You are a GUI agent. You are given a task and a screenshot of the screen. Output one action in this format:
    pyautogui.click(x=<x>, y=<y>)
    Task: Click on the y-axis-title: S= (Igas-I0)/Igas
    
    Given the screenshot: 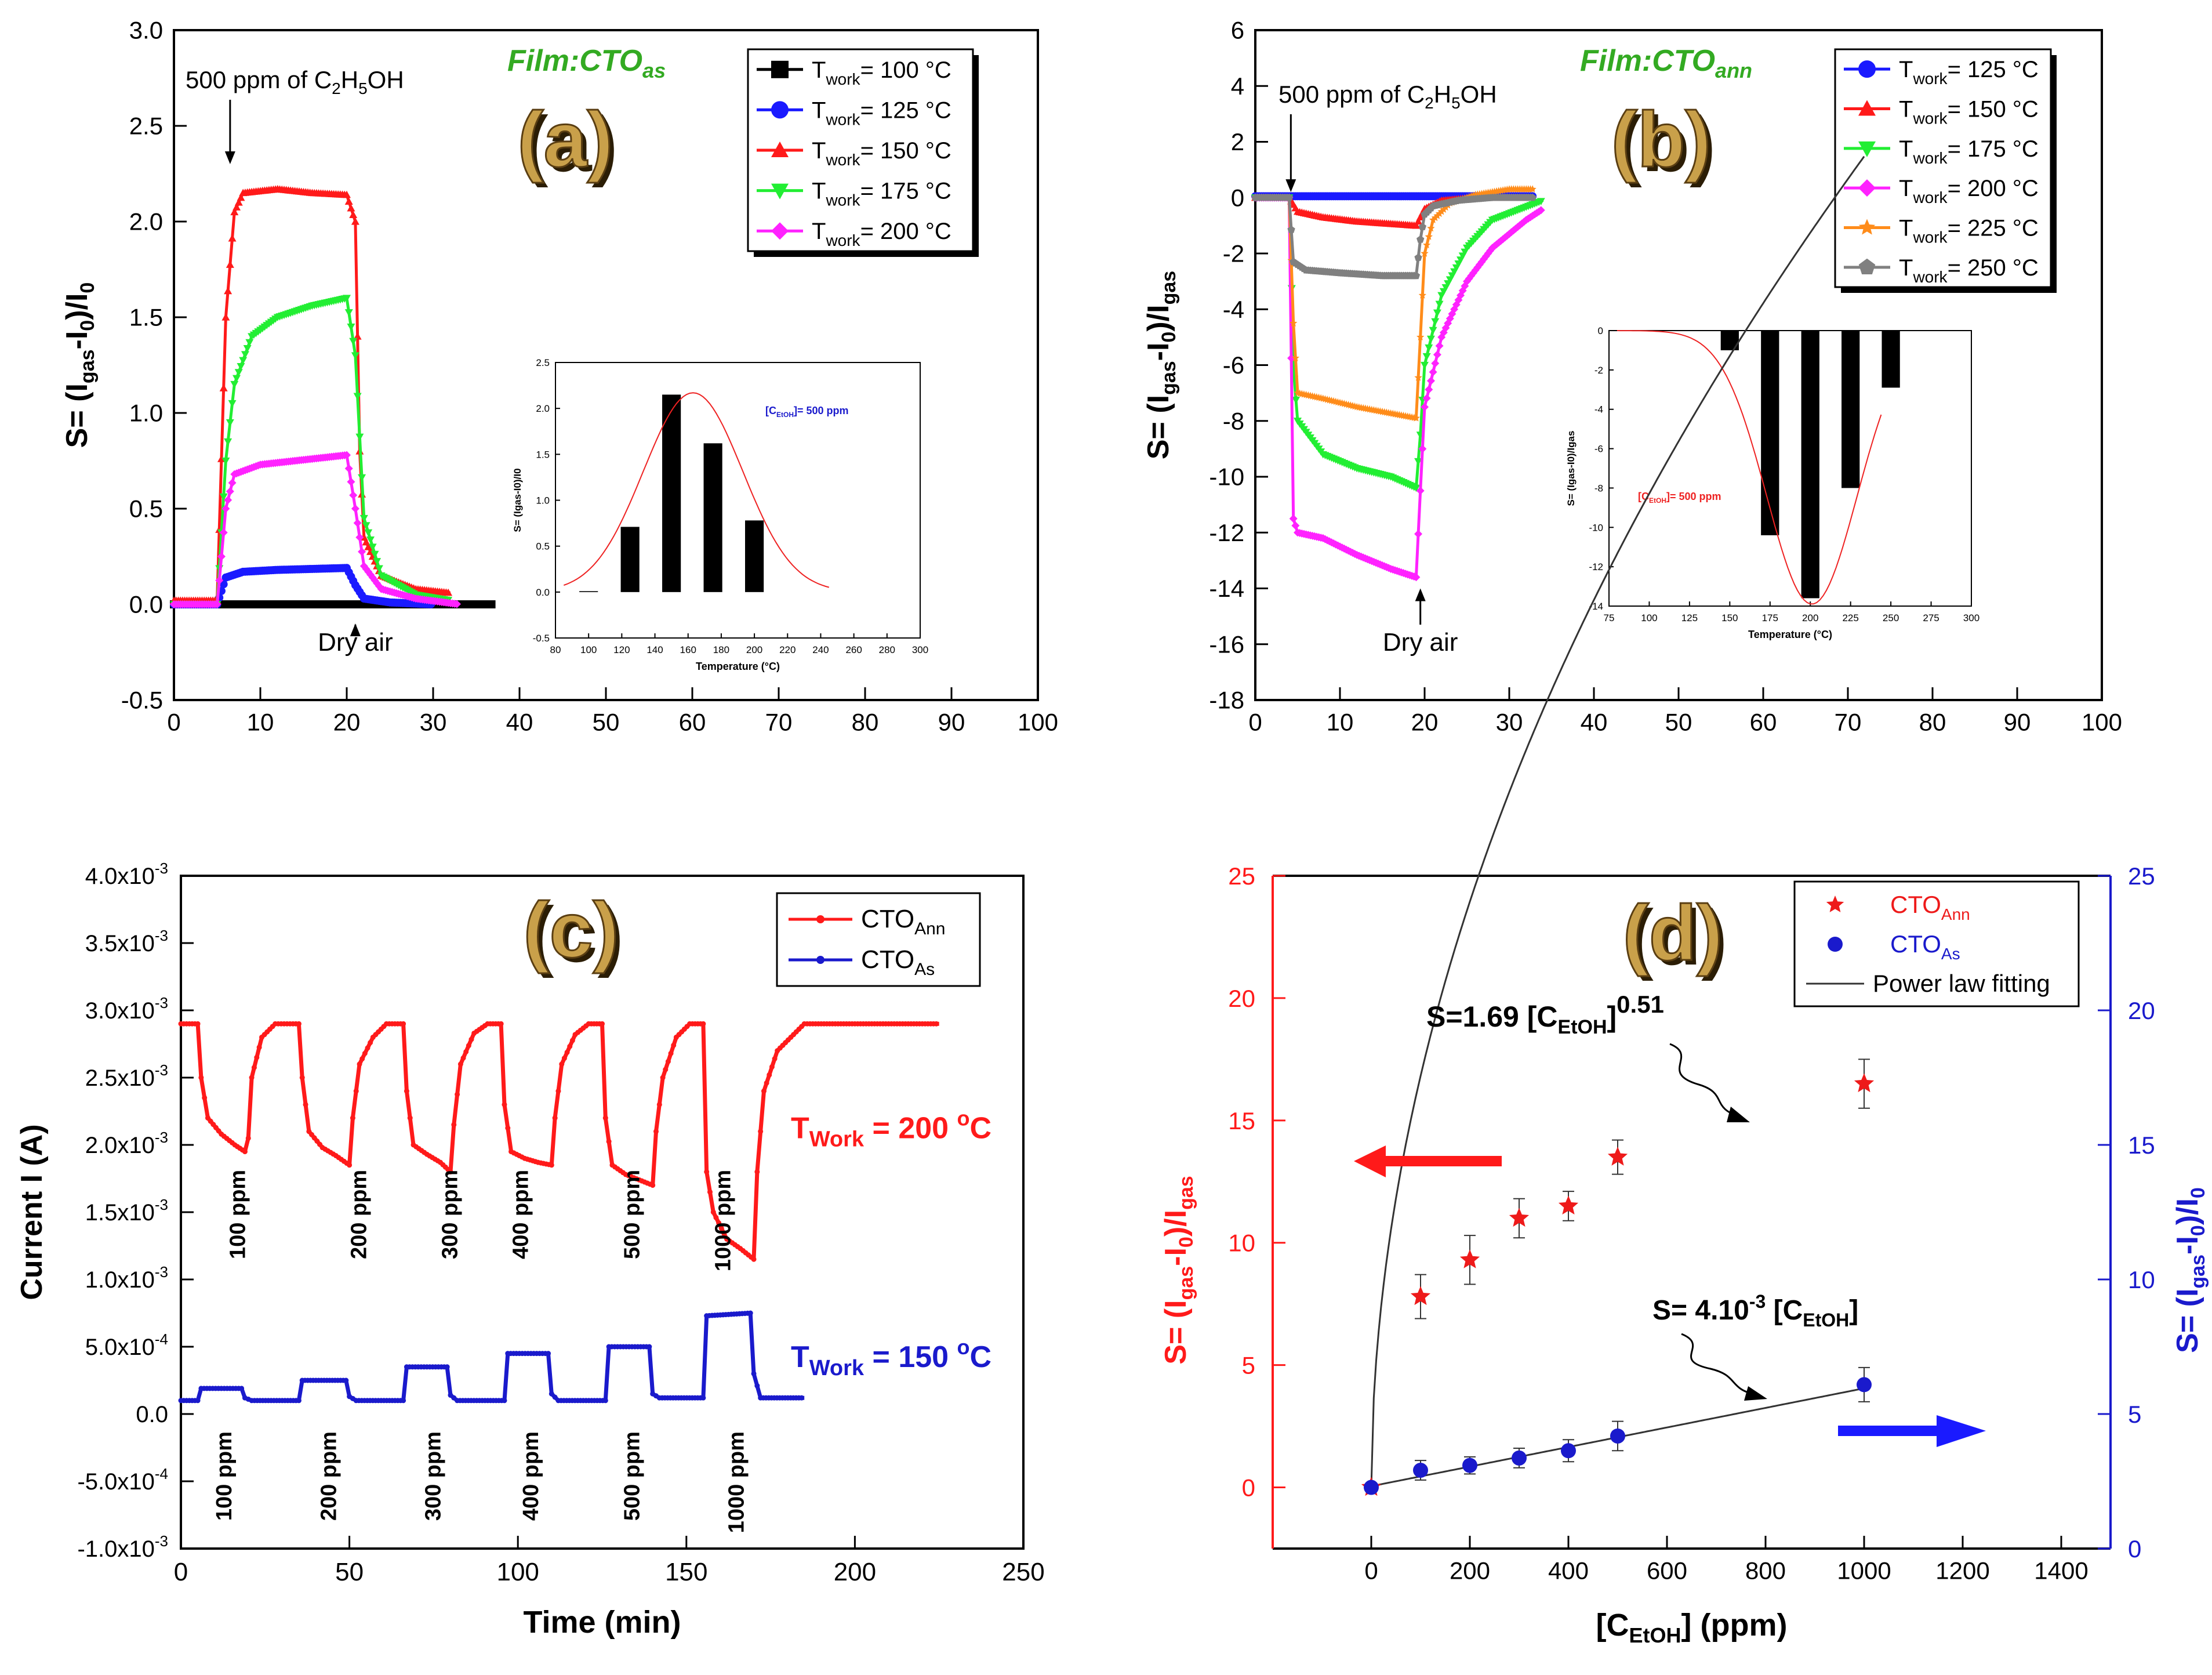 What is the action you would take?
    pyautogui.click(x=1161, y=365)
    